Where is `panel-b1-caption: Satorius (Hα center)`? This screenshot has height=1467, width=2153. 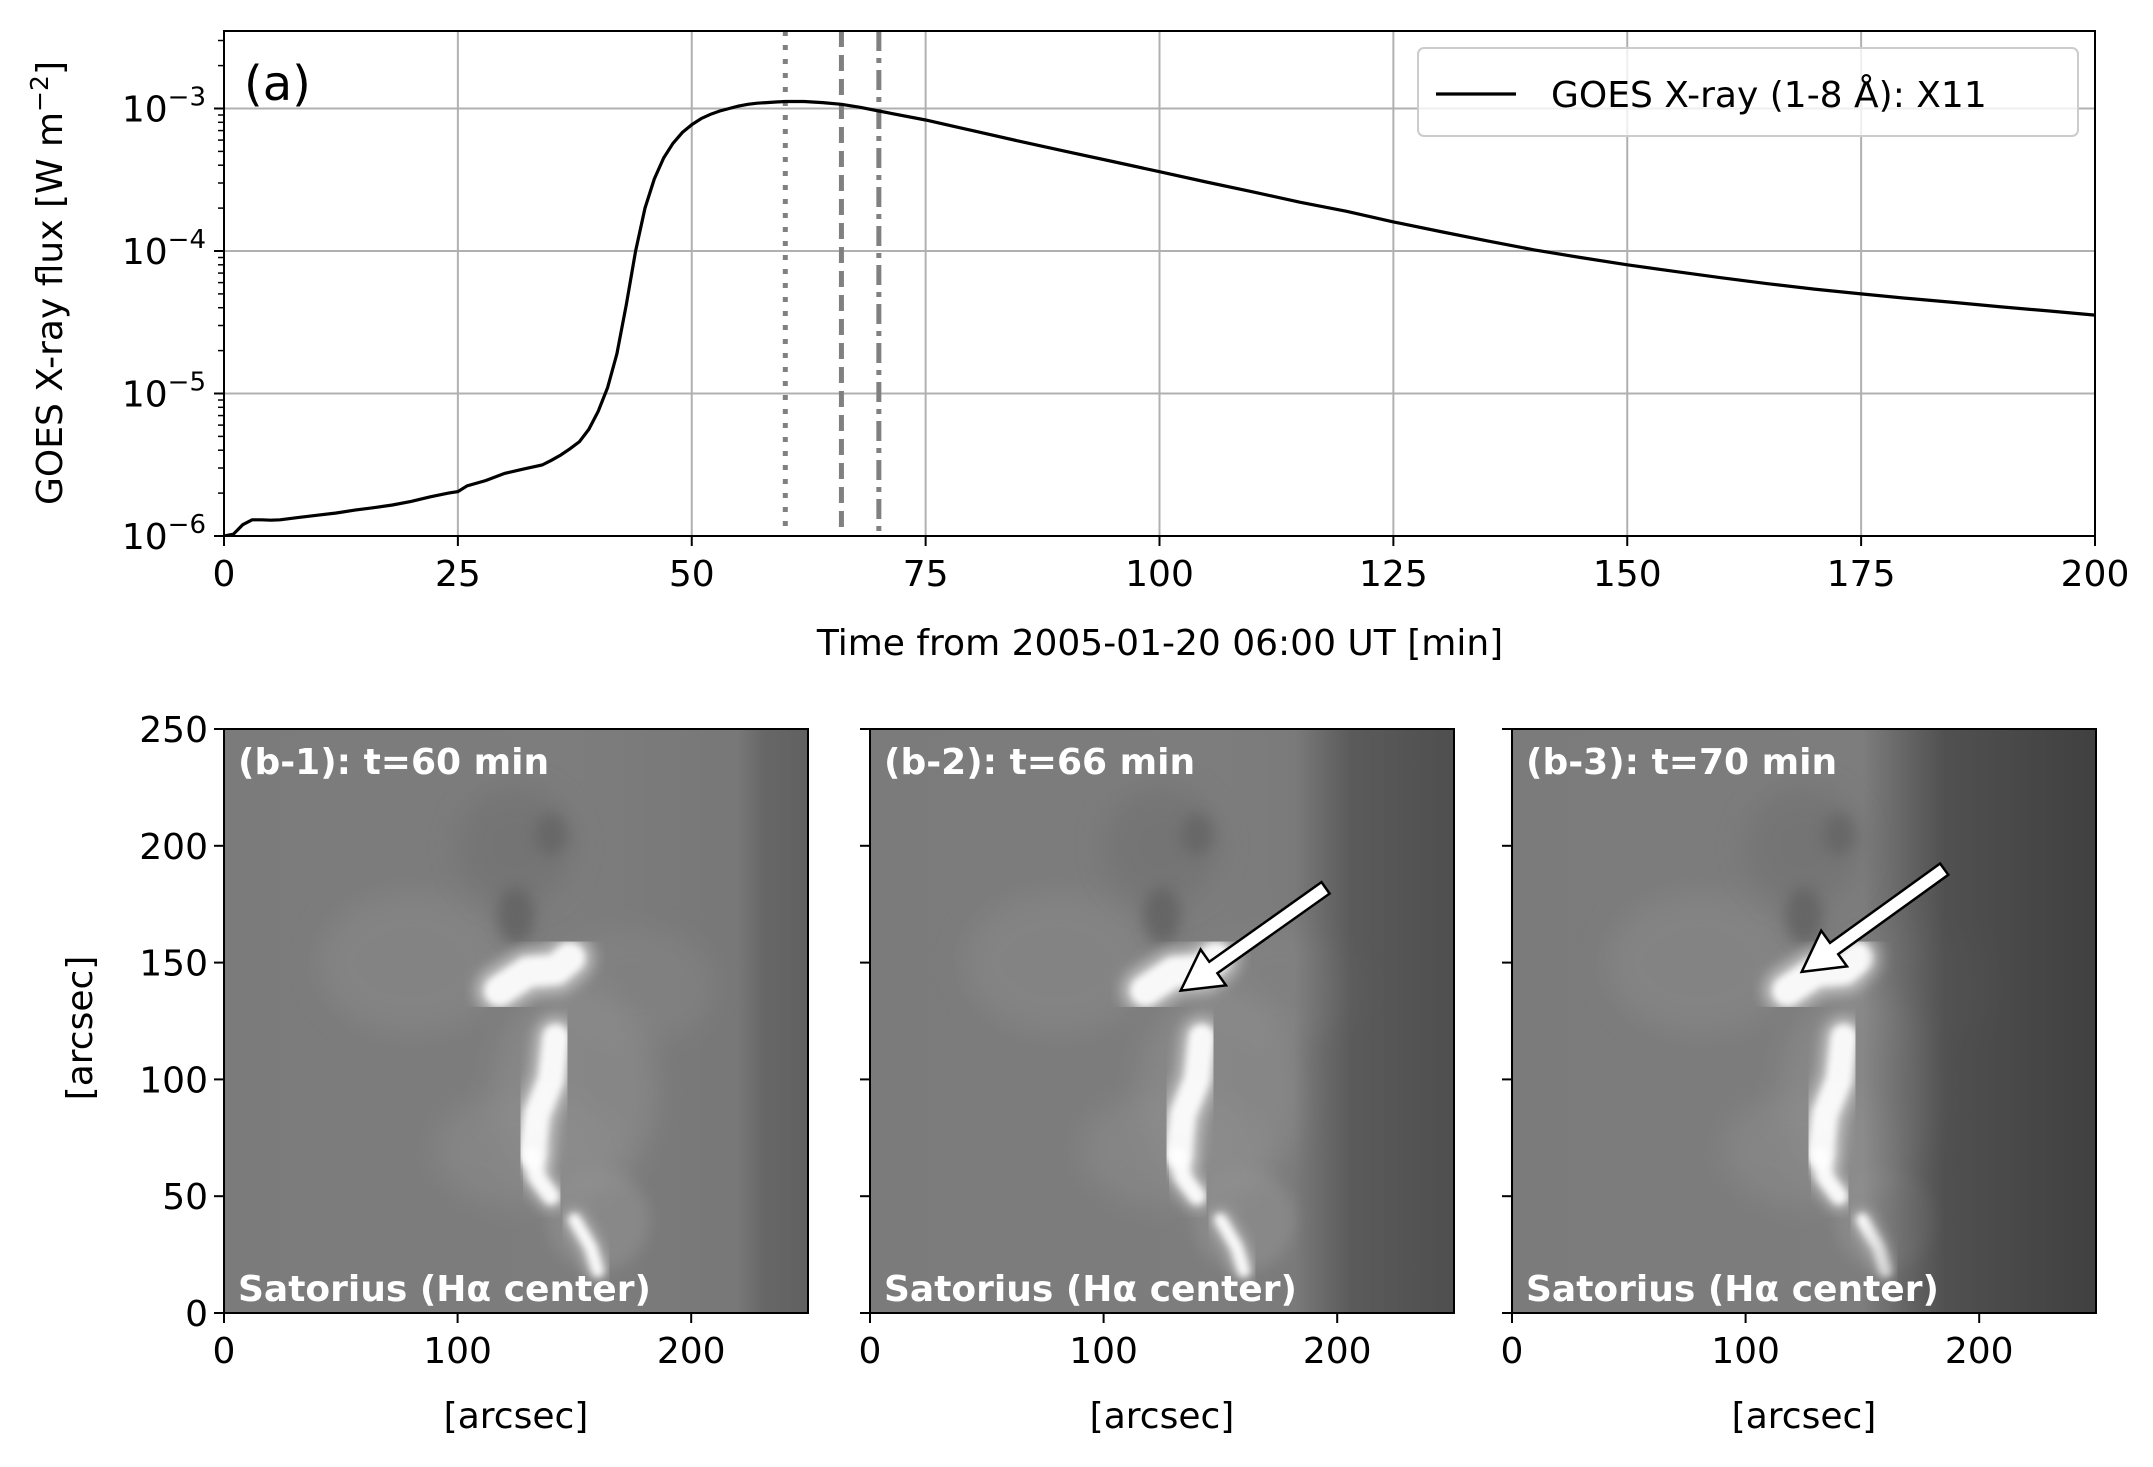
panel-b1-caption: Satorius (Hα center) is located at coordinates (444, 1289).